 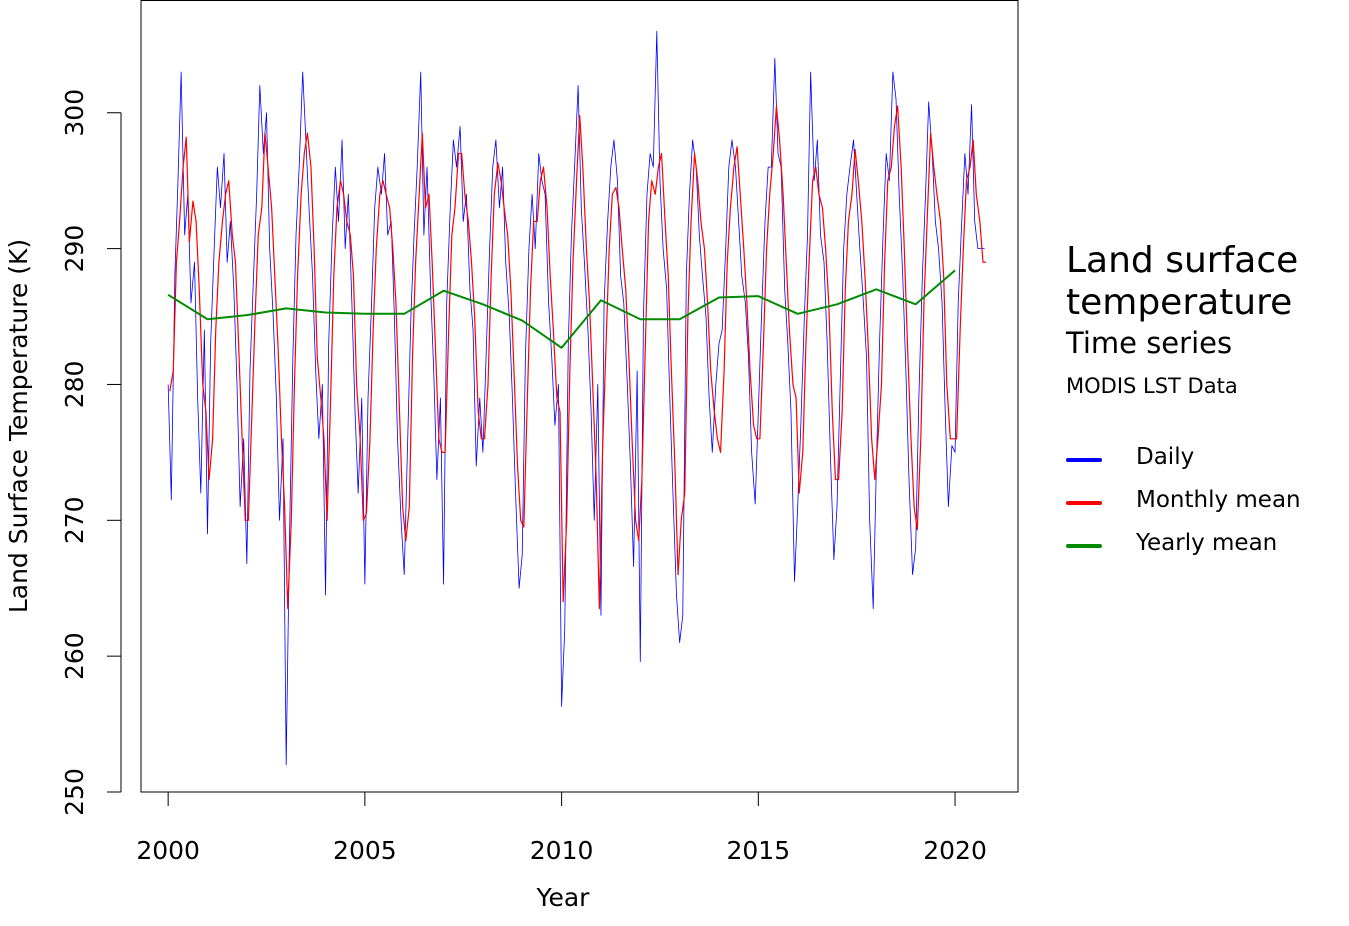 I want to click on y-tick-label: 260, so click(x=74, y=656).